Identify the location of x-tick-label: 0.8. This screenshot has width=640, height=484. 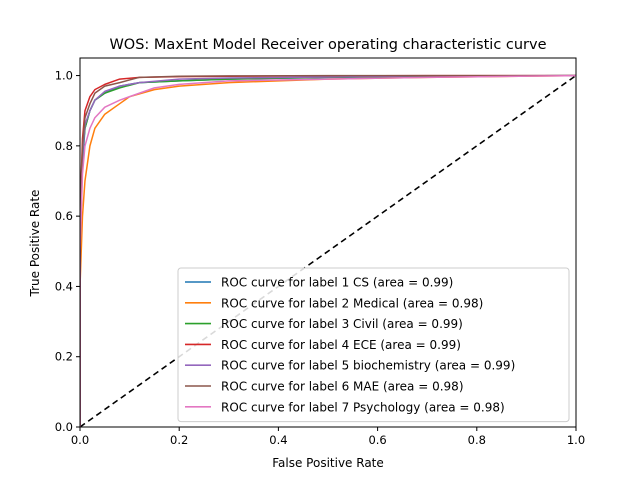
(477, 440).